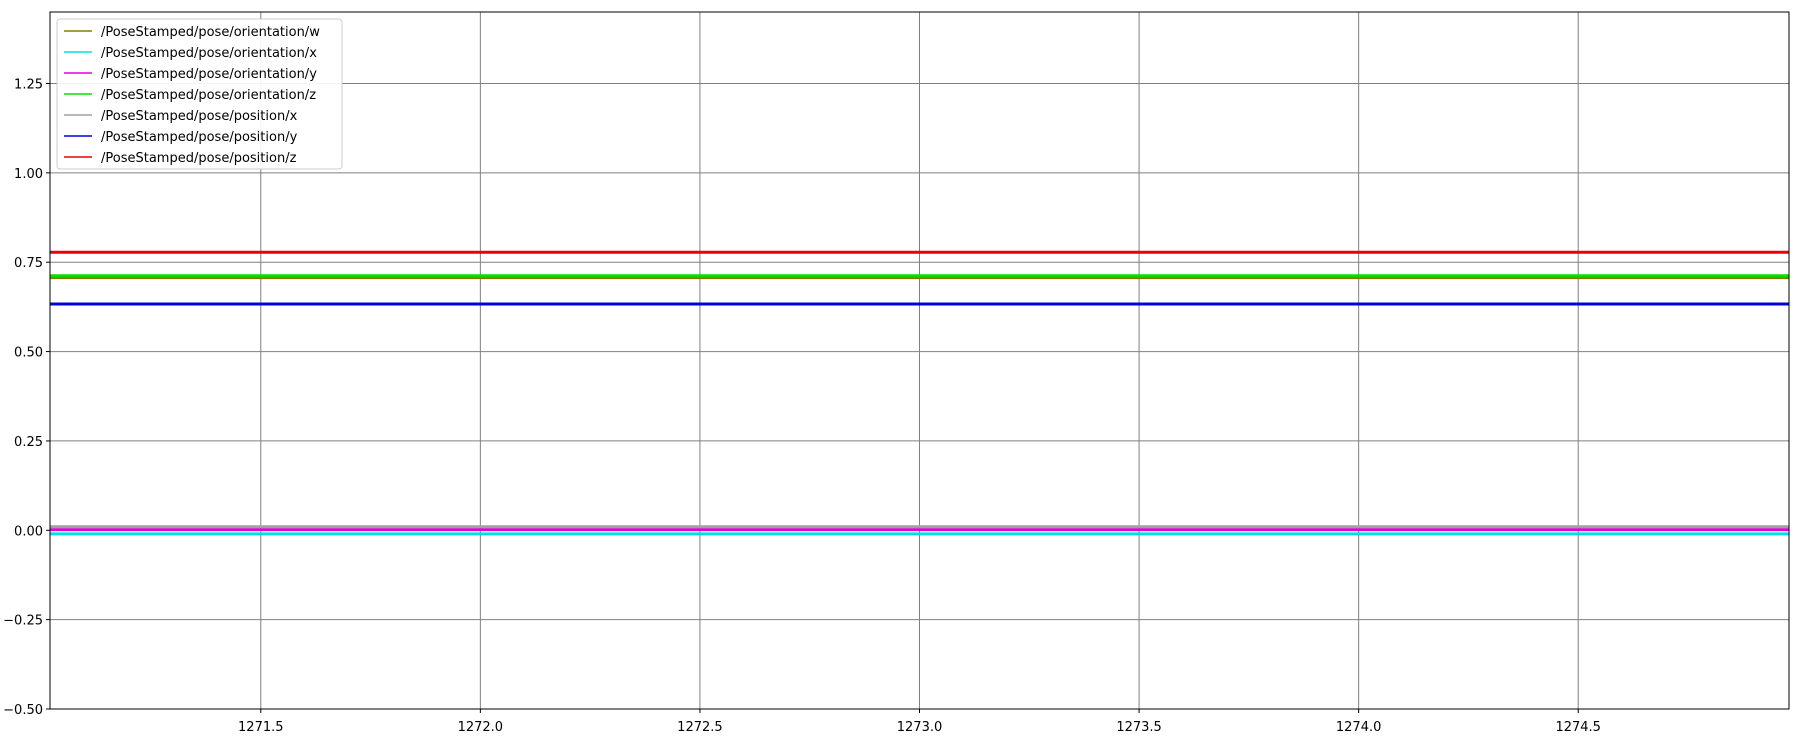  Describe the element at coordinates (199, 158) in the screenshot. I see `legend-entry-label: /PoseStamped/pose/position/z` at that location.